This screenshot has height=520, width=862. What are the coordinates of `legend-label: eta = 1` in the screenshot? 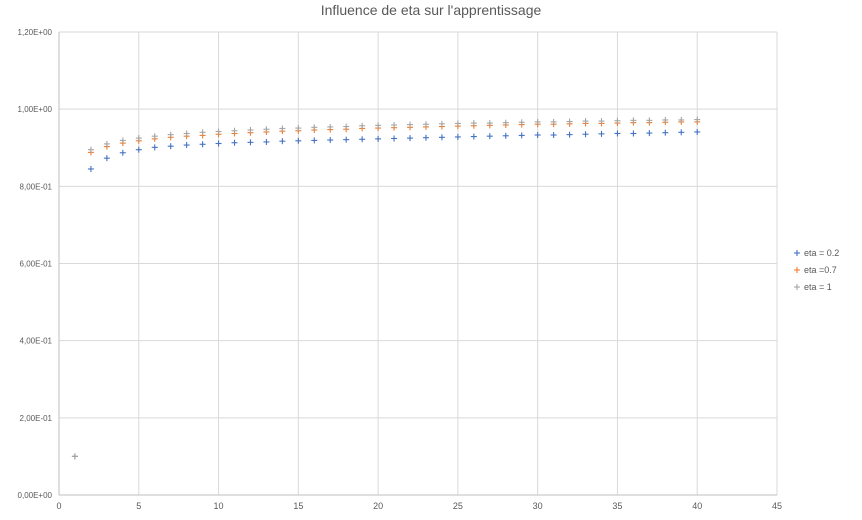 It's located at (818, 287).